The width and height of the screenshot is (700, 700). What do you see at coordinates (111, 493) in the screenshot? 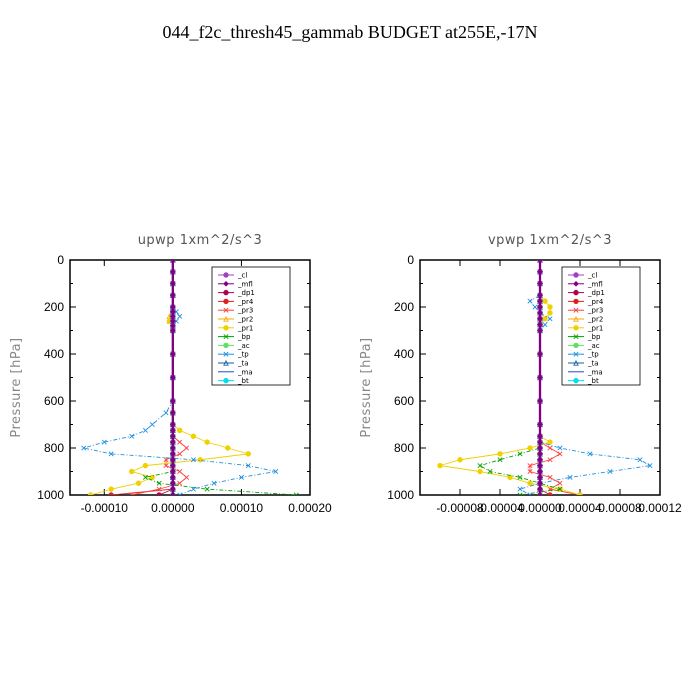
I see `series-point-pr4` at bounding box center [111, 493].